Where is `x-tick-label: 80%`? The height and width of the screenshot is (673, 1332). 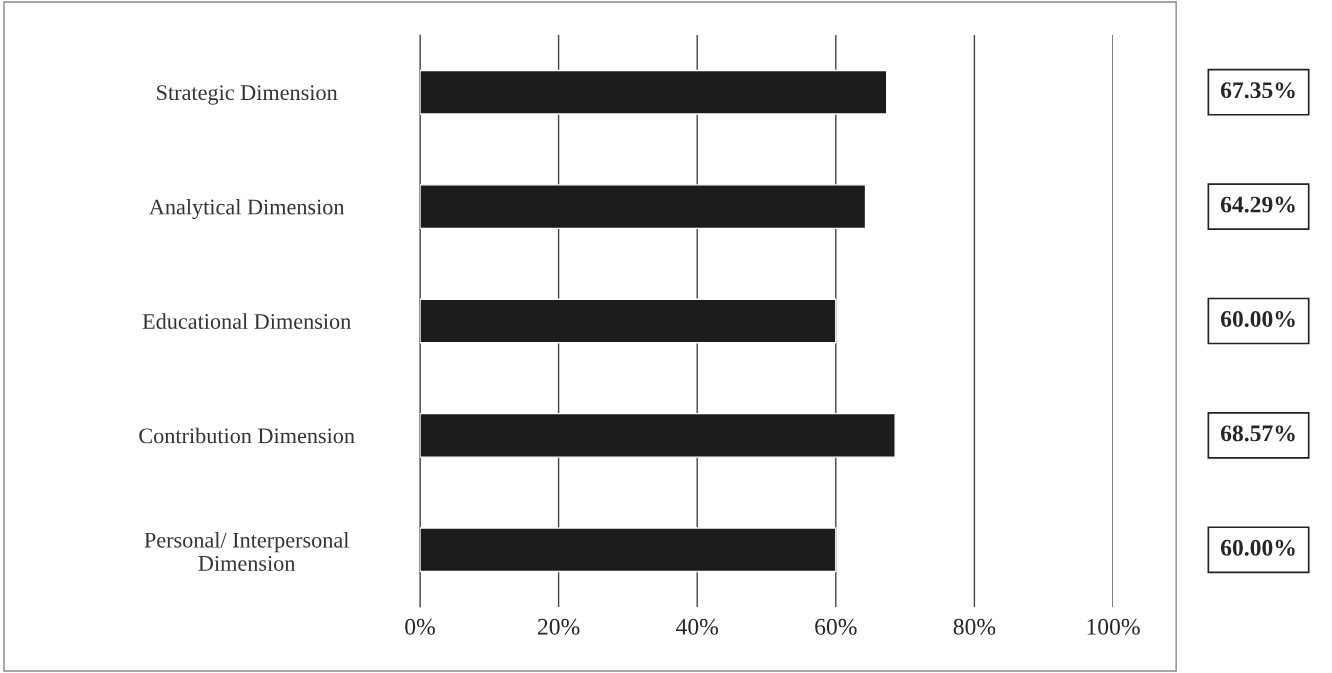 x-tick-label: 80% is located at coordinates (974, 626).